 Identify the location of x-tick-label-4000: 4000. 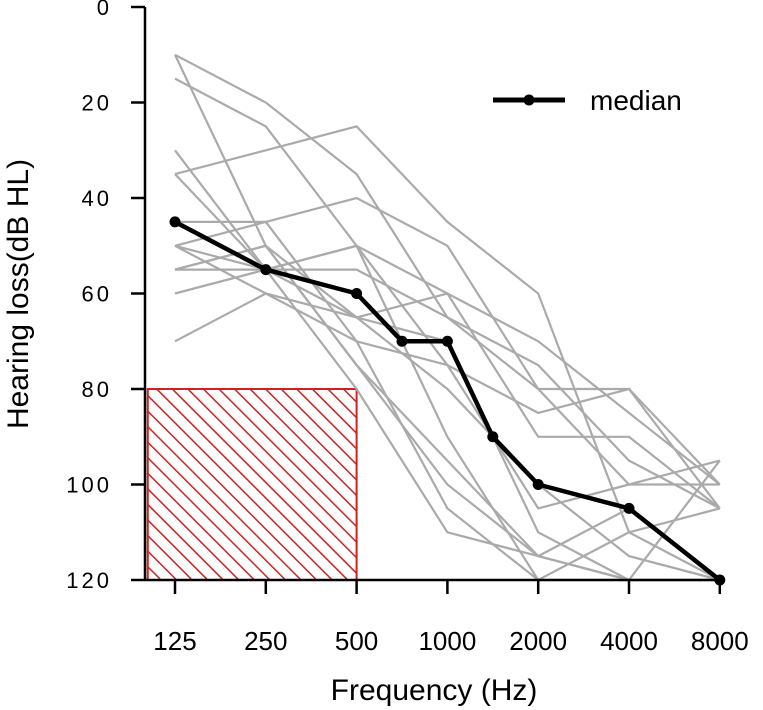
(629, 641).